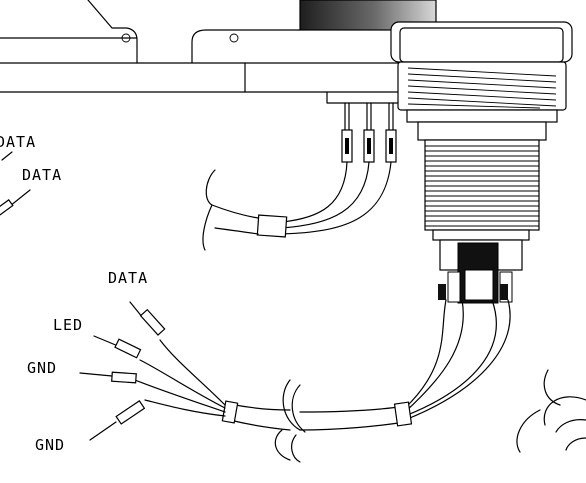 This screenshot has width=586, height=483. I want to click on label-gnd-2: GND, so click(50, 445).